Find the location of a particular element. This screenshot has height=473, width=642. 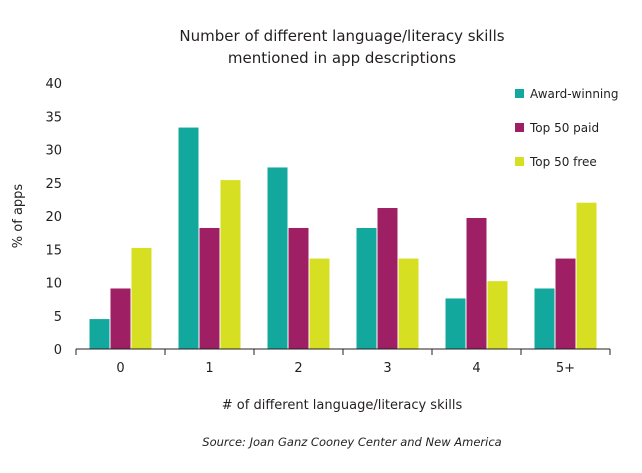

x-axis-ticks: 0 1 2 3 4 5+ is located at coordinates (343, 362).